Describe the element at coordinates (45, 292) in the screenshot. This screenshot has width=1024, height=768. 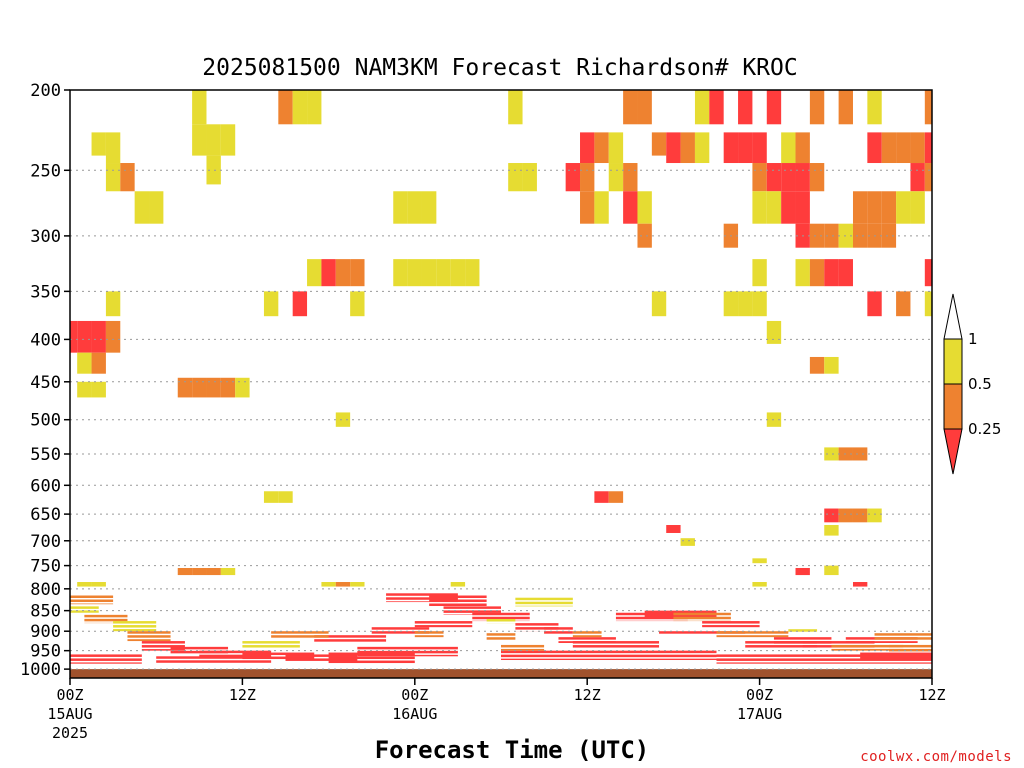
I see `y-tick-label: 350` at that location.